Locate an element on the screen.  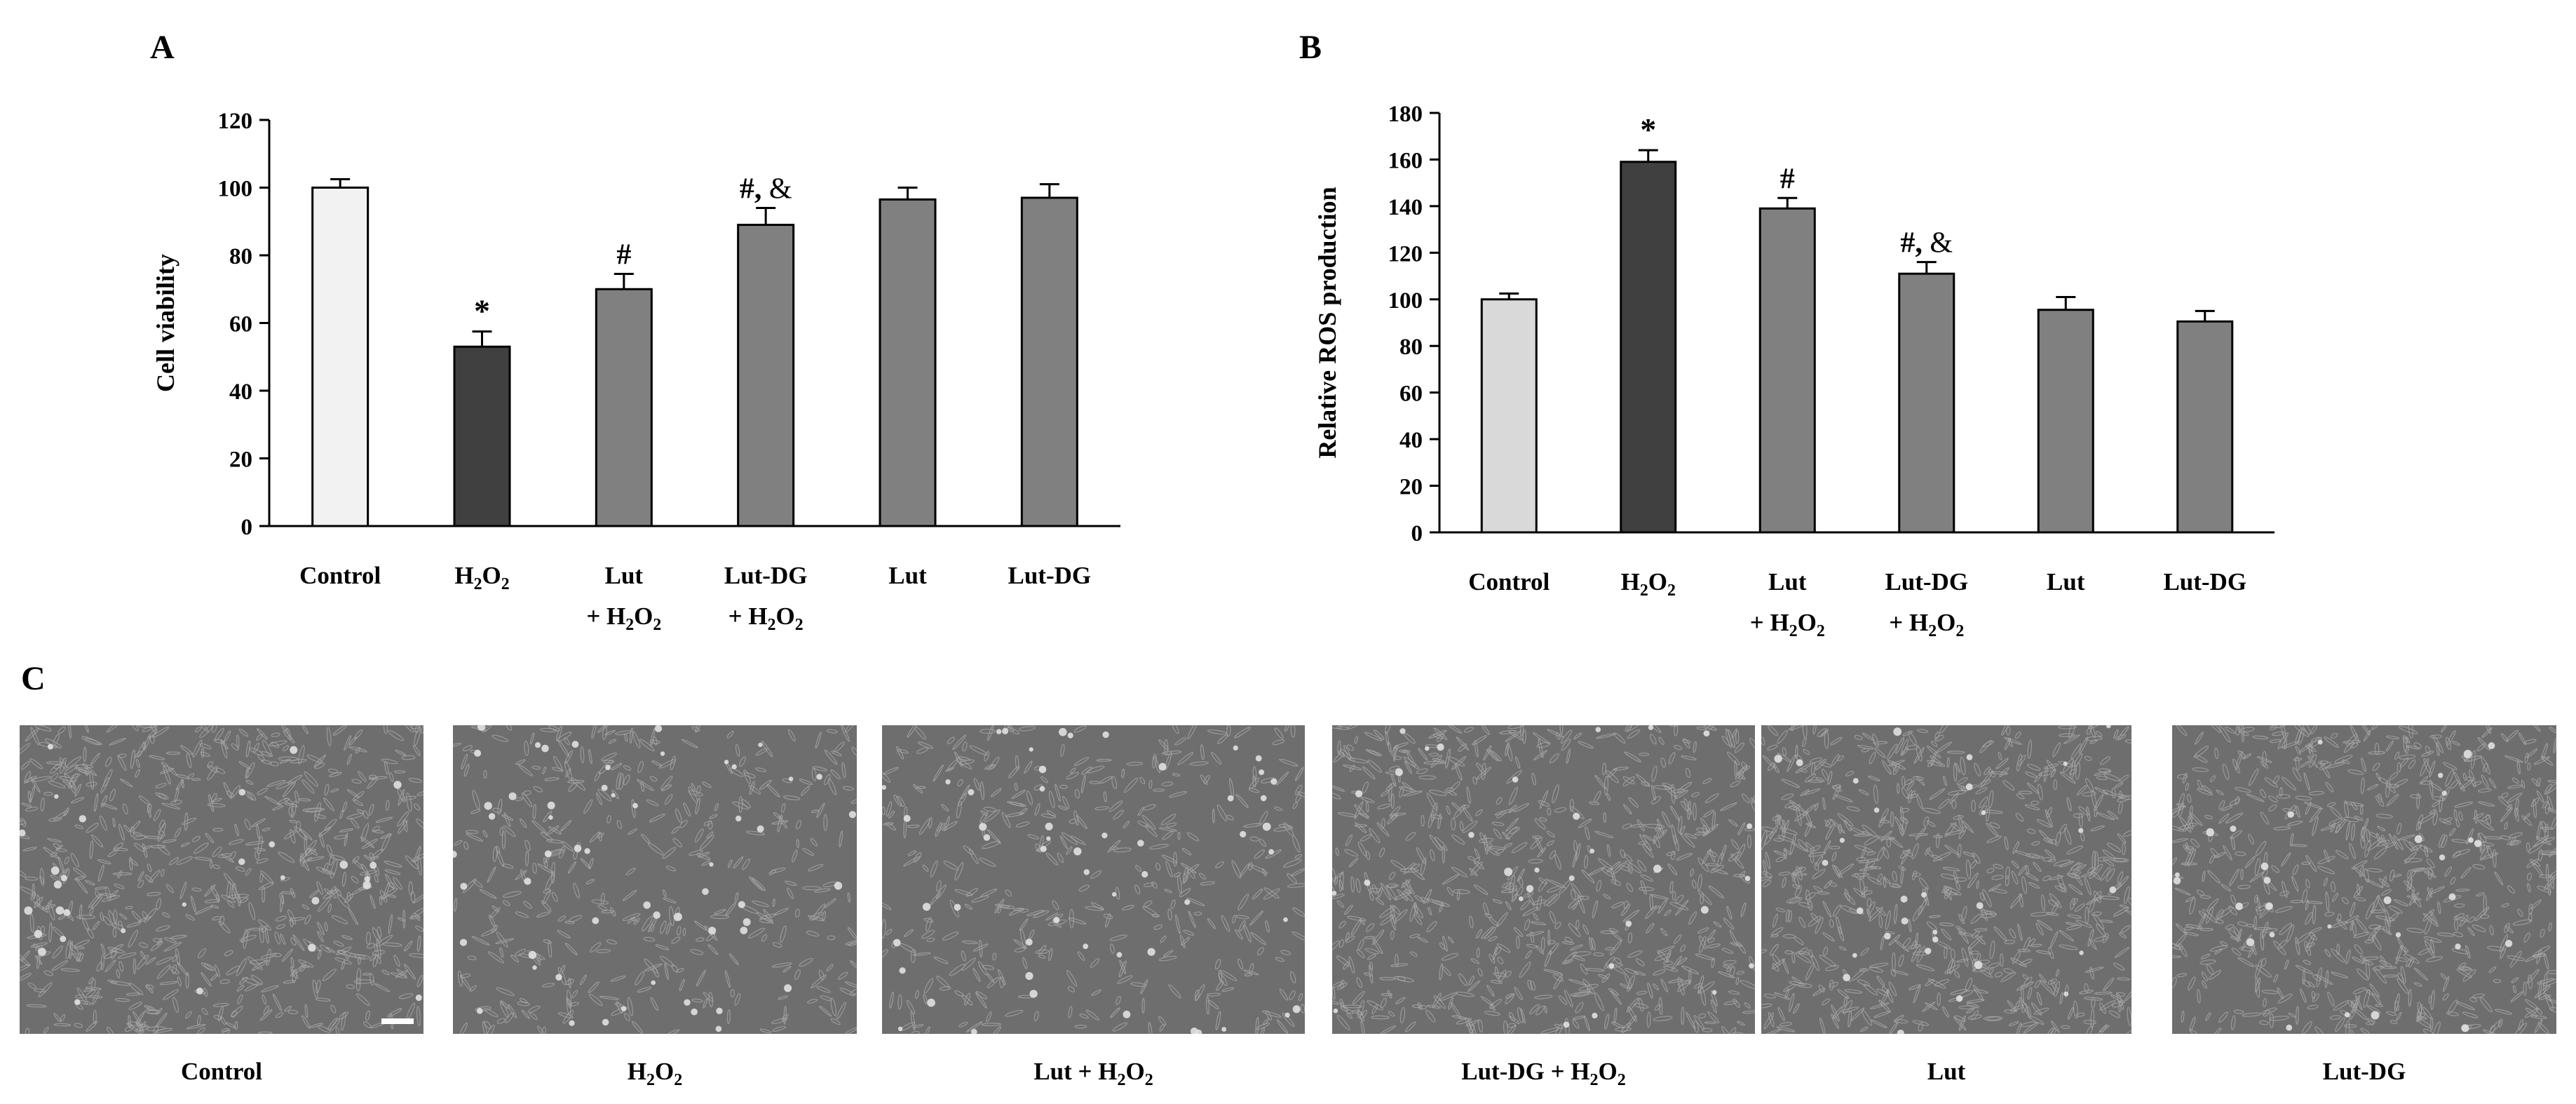
micrograph-caption: Lut + H2O2 is located at coordinates (1093, 1073).